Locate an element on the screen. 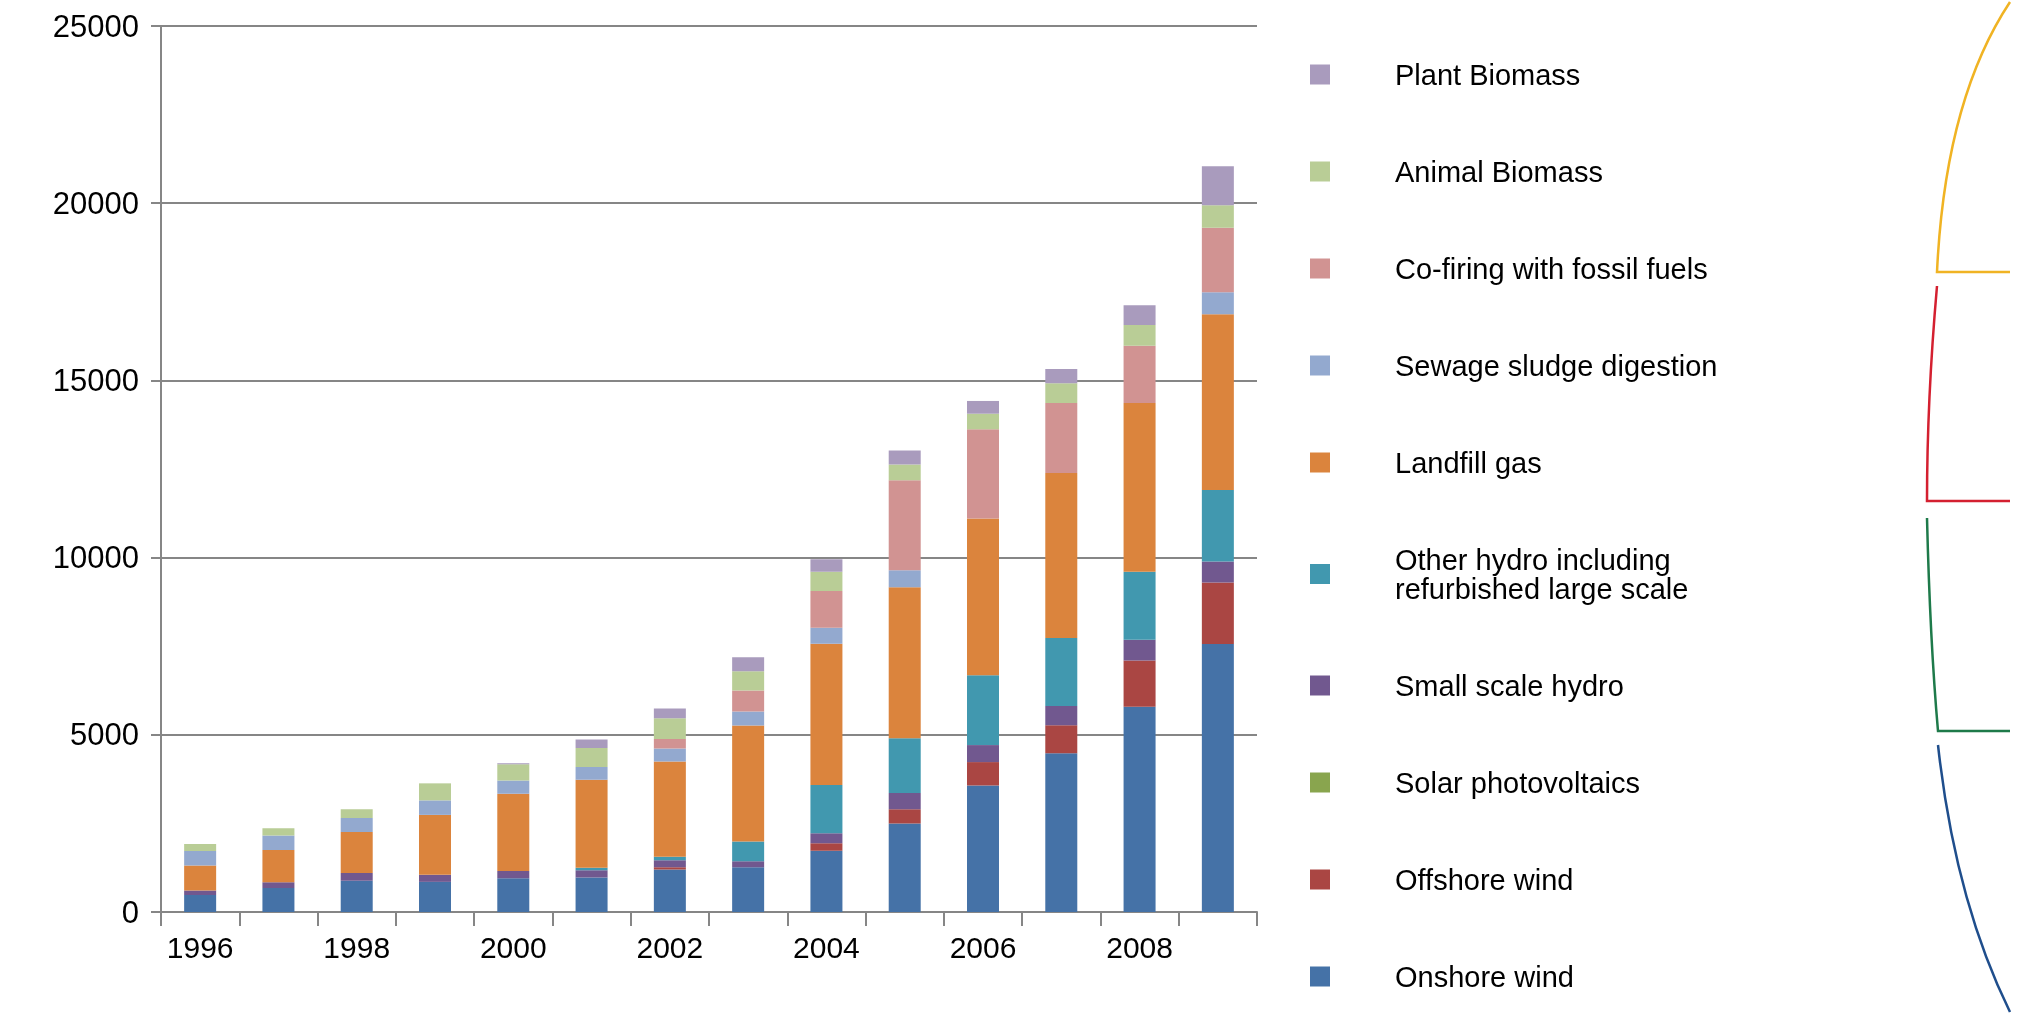 The height and width of the screenshot is (1013, 2022). y-tick-label: 20000 is located at coordinates (95, 203).